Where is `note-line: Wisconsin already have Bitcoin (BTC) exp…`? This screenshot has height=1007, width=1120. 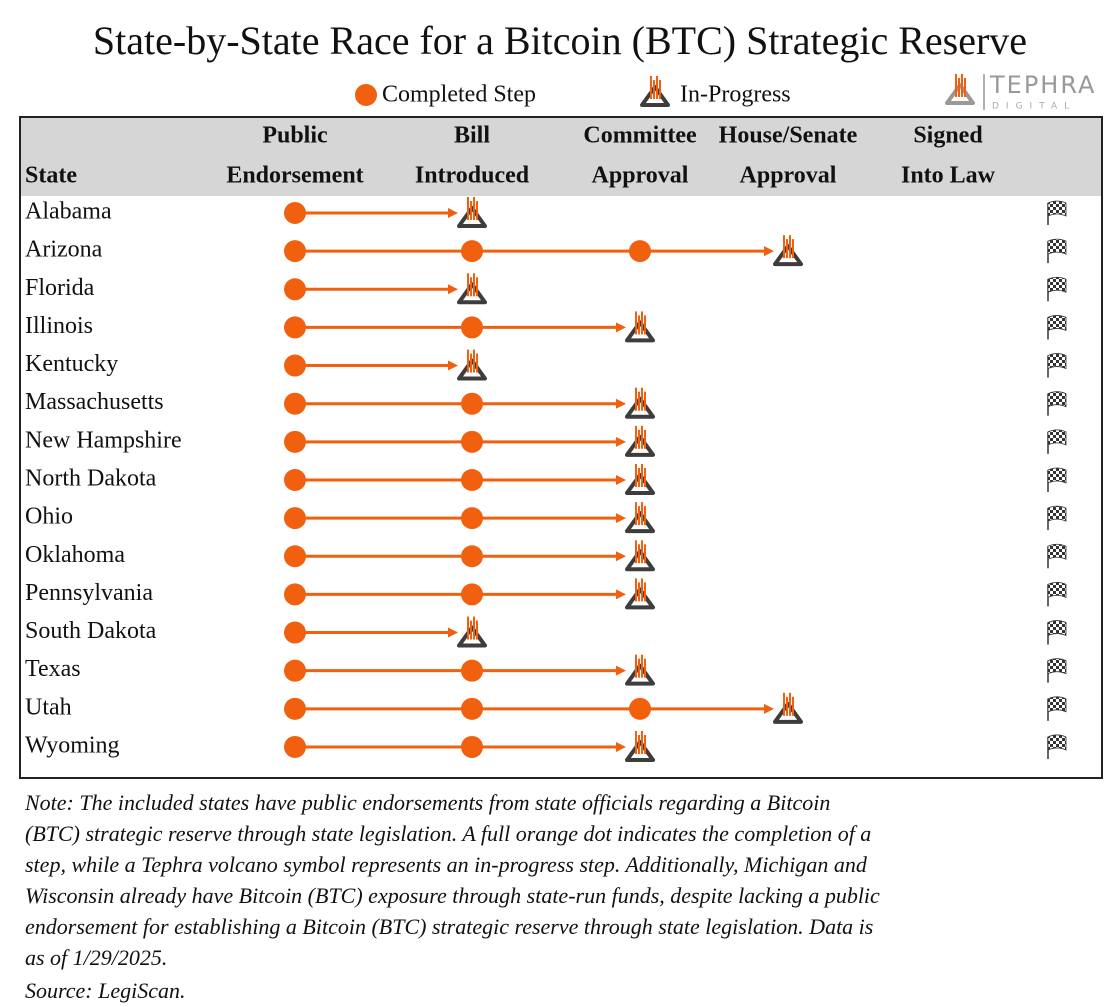
note-line: Wisconsin already have Bitcoin (BTC) exp… is located at coordinates (452, 895).